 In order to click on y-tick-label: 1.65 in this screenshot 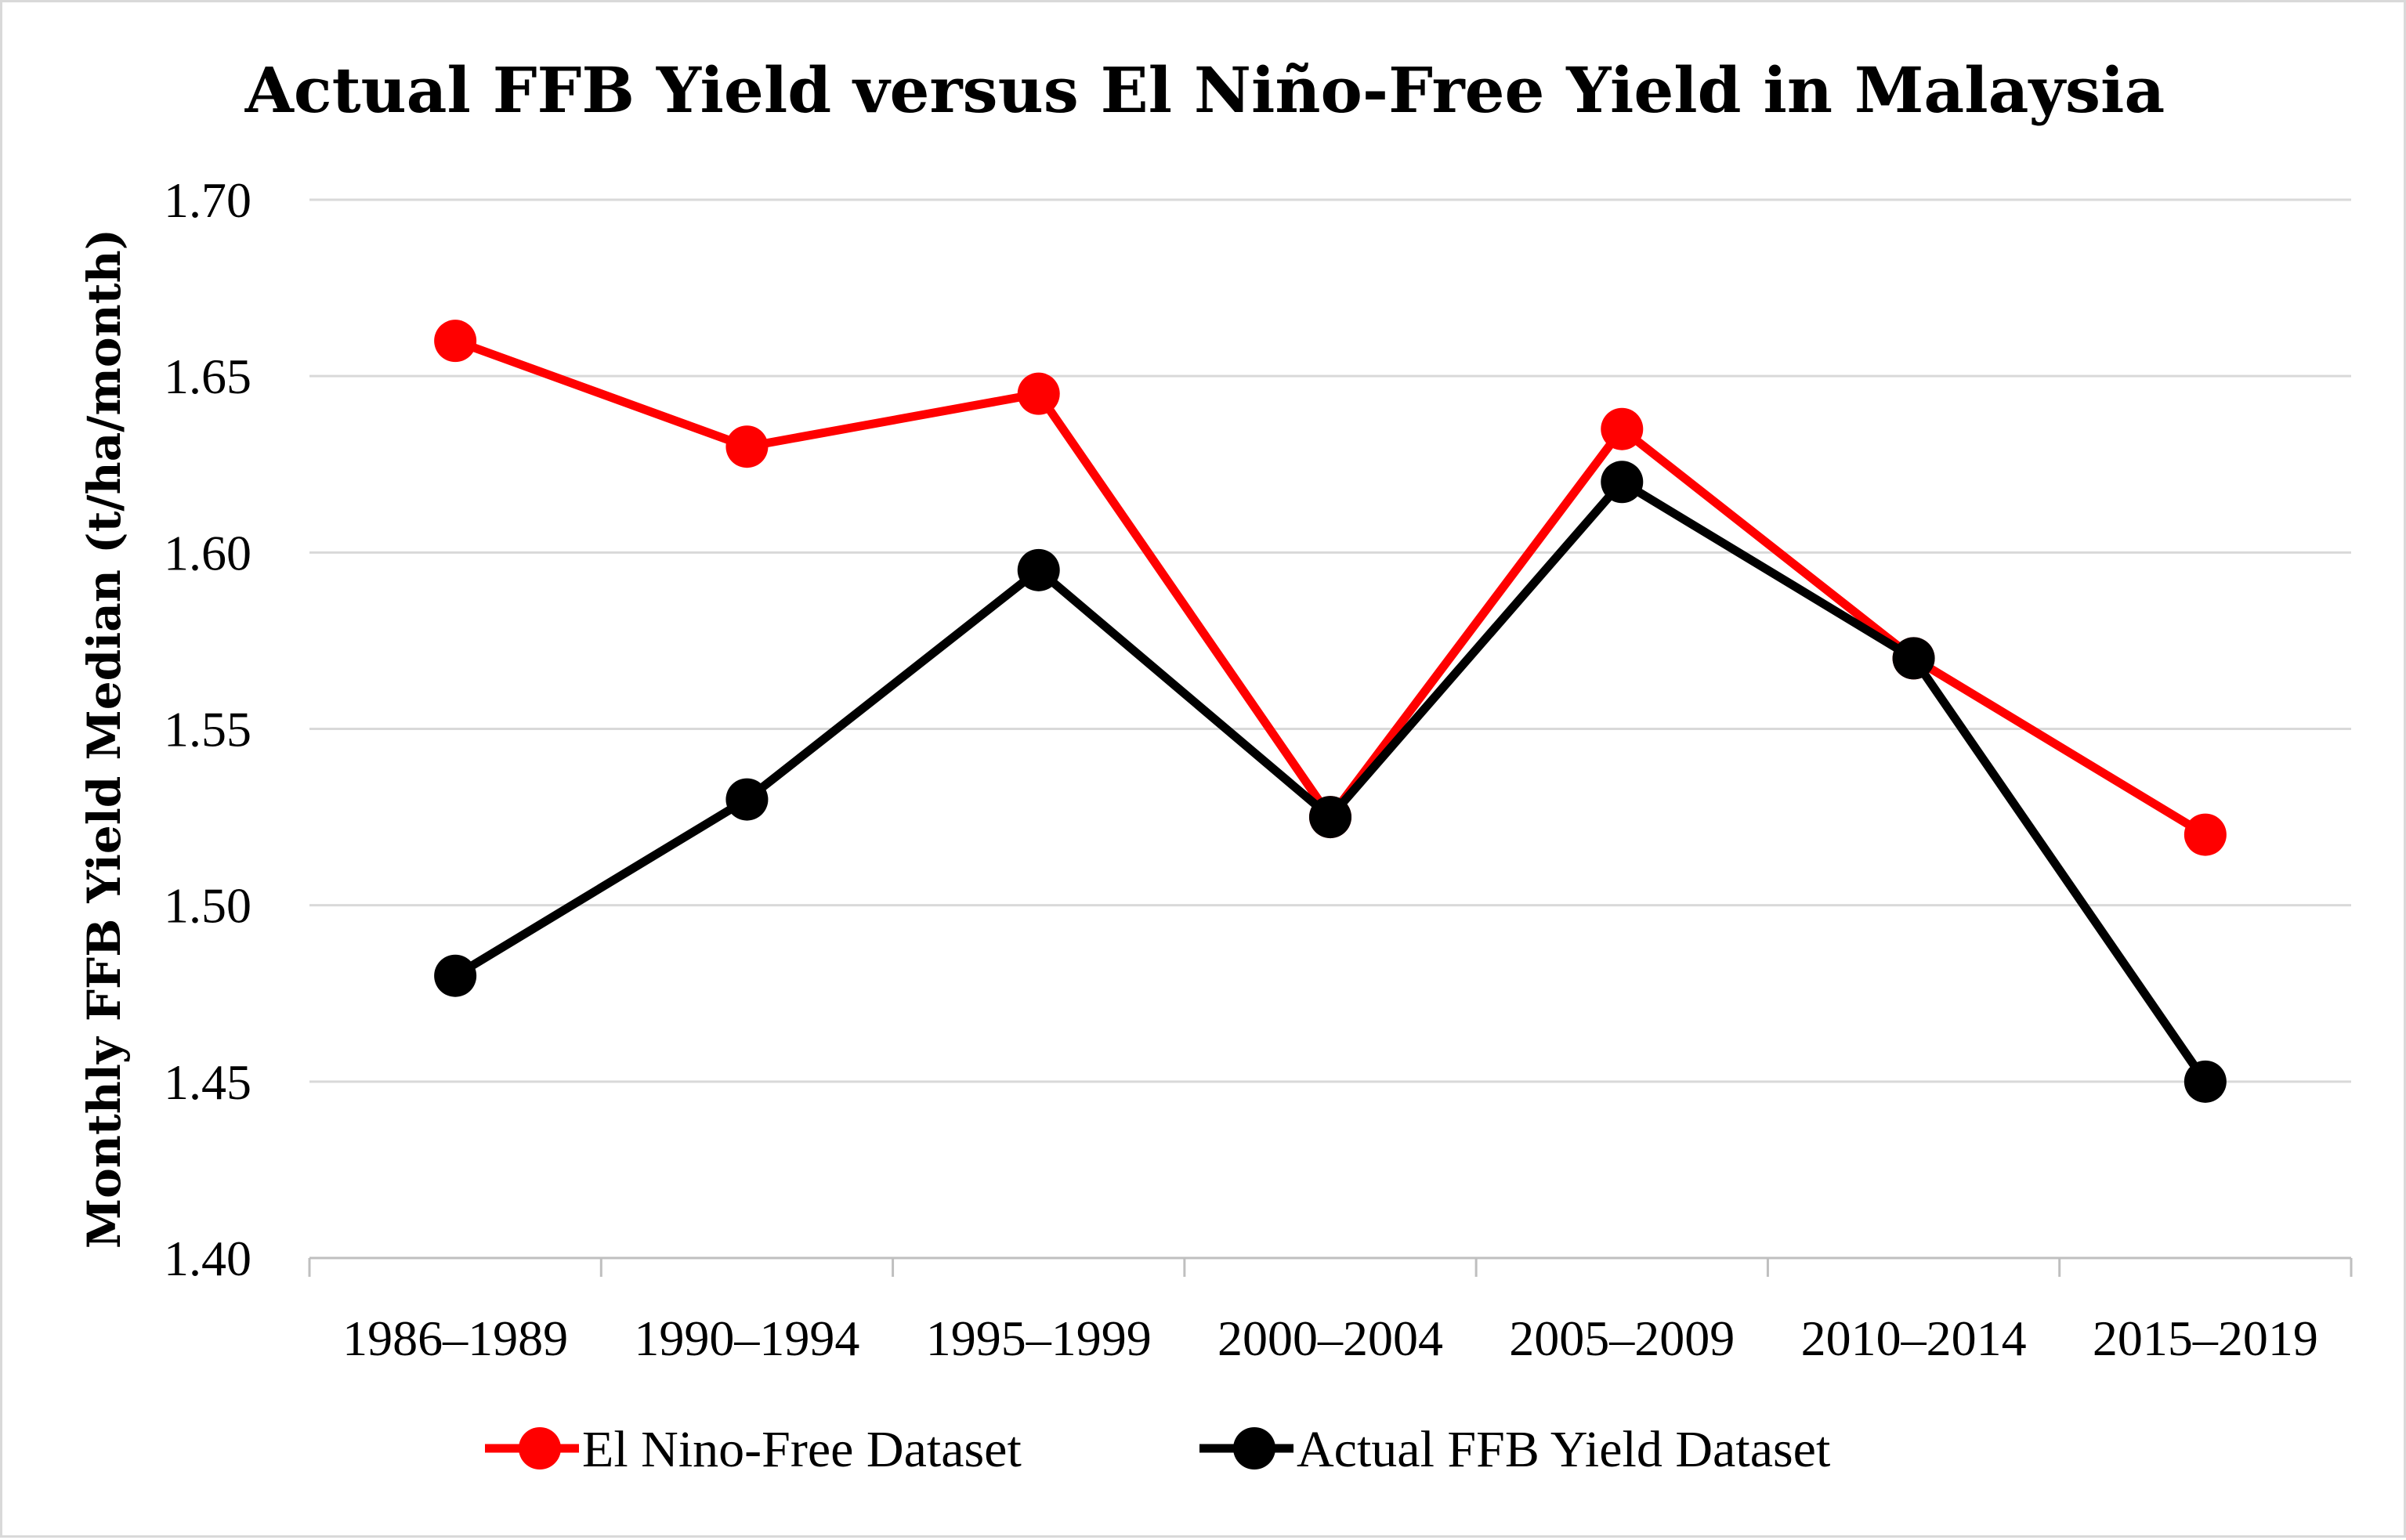, I will do `click(207, 376)`.